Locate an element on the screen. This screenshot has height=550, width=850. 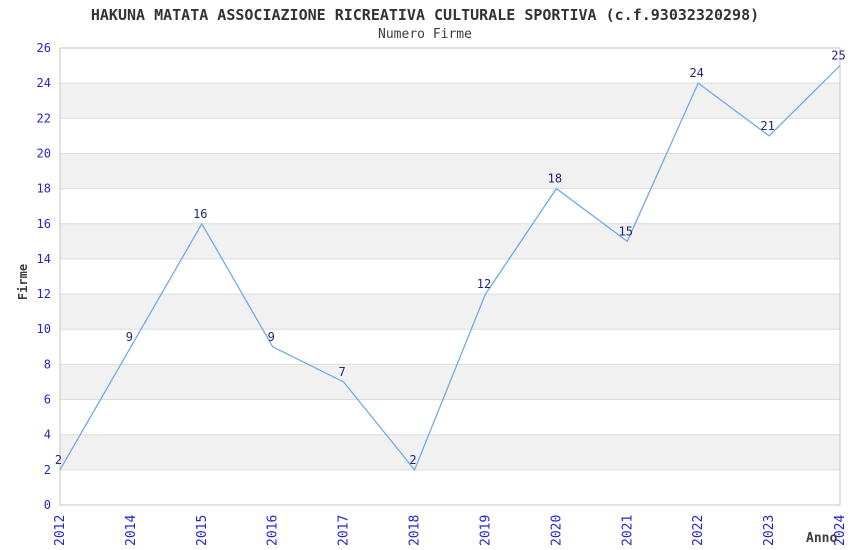
x-tick-label: 2024 is located at coordinates (840, 530).